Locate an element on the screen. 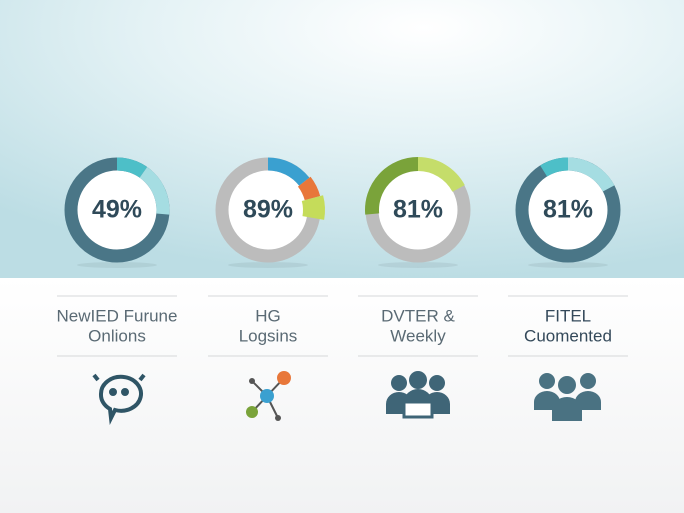 The height and width of the screenshot is (513, 684). percent-label: 89% is located at coordinates (268, 210).